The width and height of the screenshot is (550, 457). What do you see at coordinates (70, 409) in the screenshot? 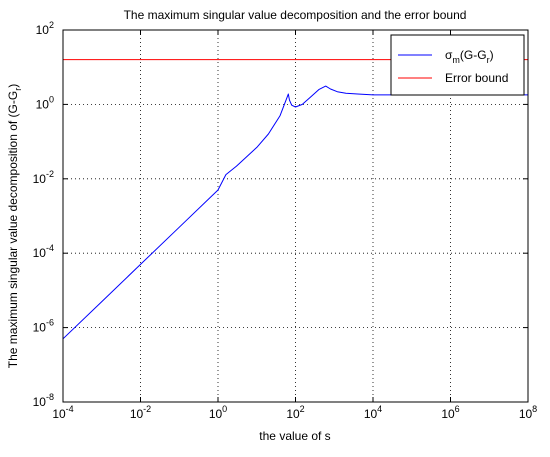
I see `x-tick-label-exp: -4` at bounding box center [70, 409].